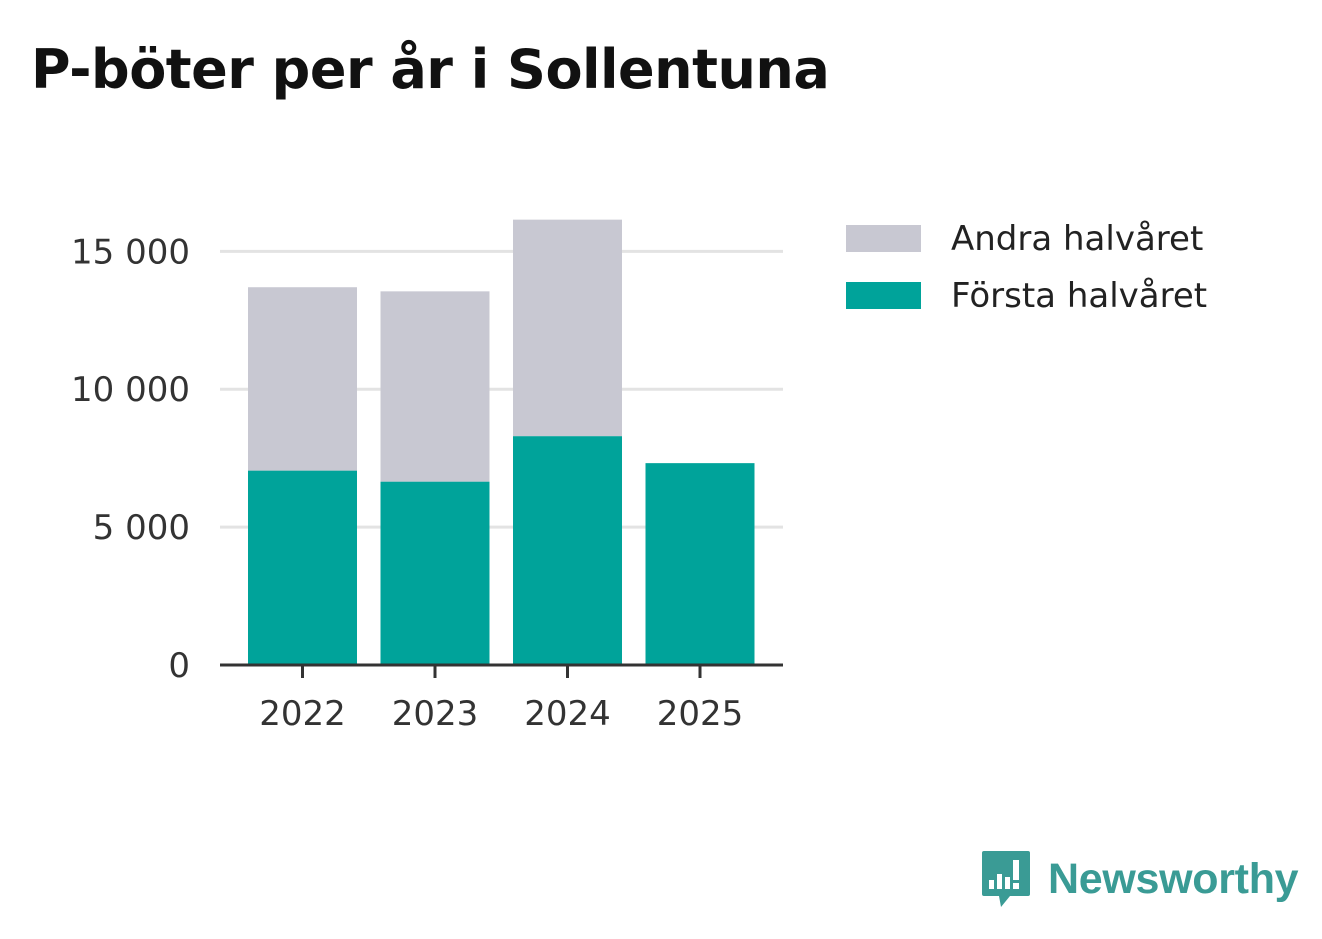 This screenshot has height=939, width=1322. Describe the element at coordinates (501, 699) in the screenshot. I see `x-axis-ticks: 2022 2023 2024 2025` at that location.